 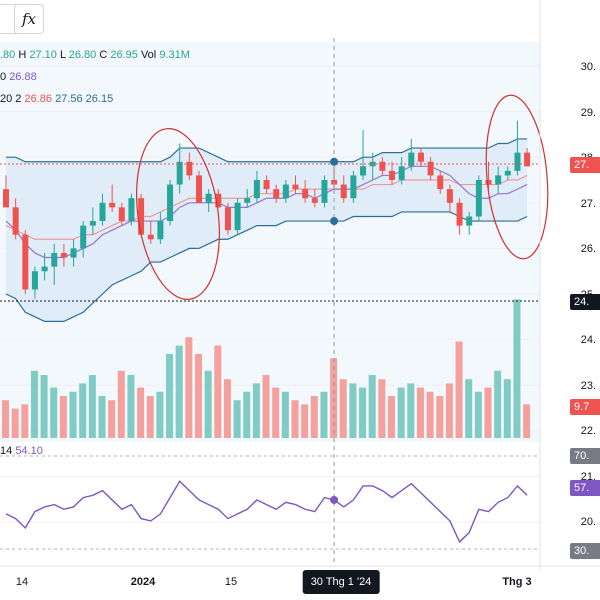 What do you see at coordinates (56, 99) in the screenshot?
I see `bb-legend: 20 2 26.86 27.56 26.15` at bounding box center [56, 99].